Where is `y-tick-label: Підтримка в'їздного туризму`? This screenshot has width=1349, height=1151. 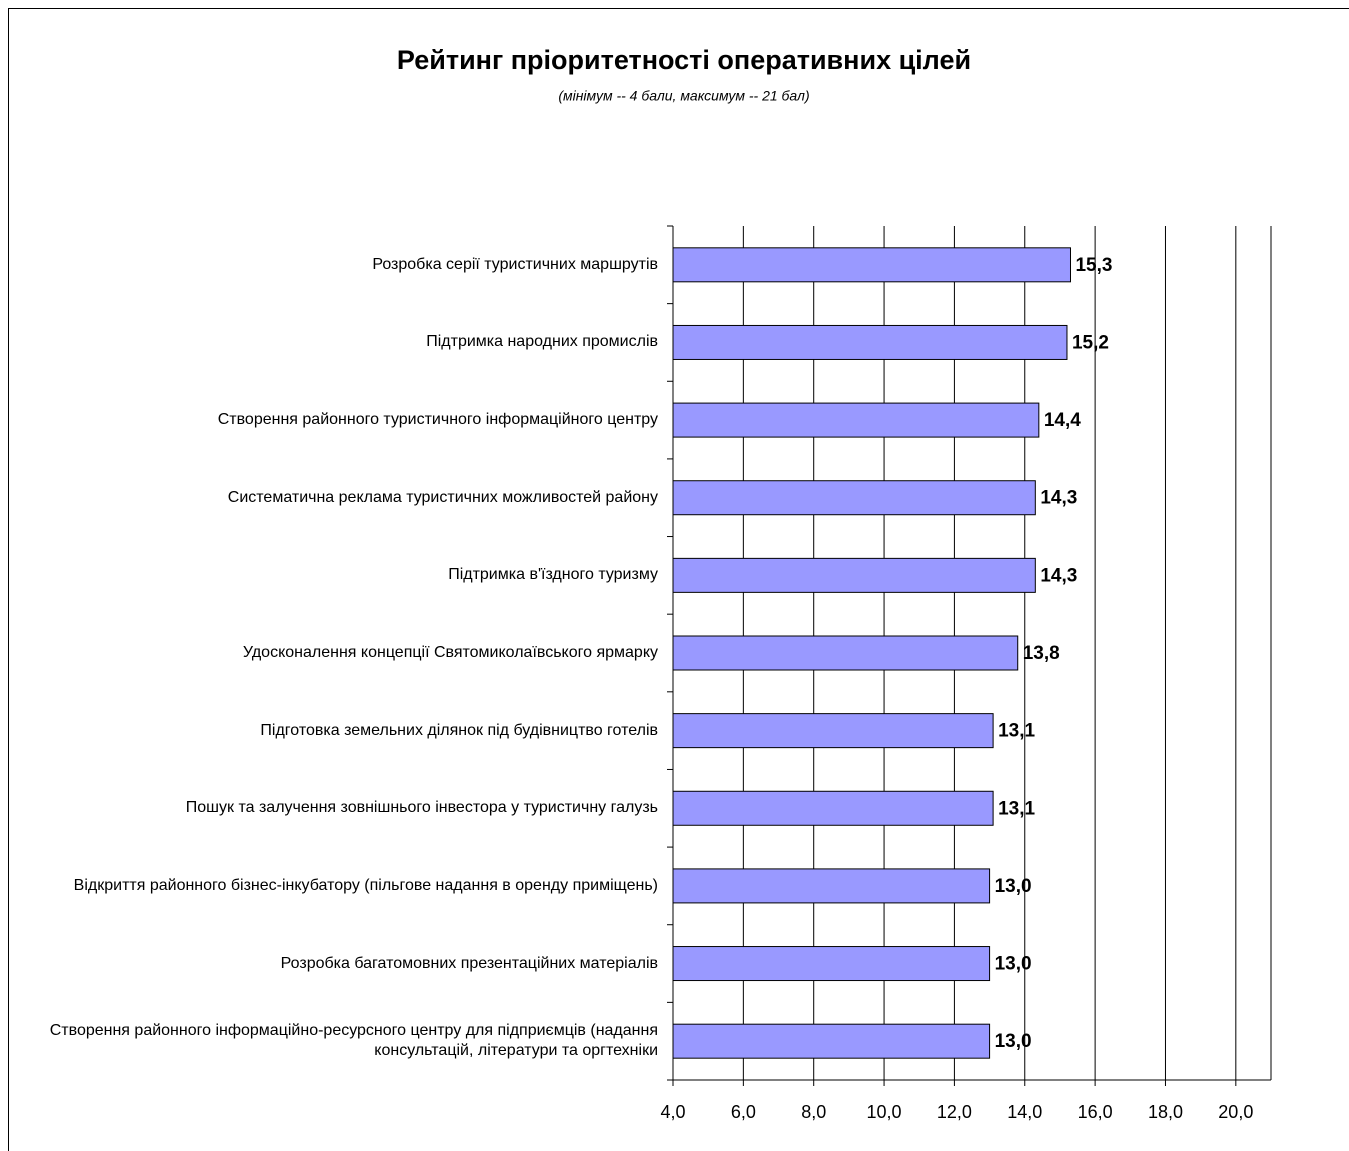
y-tick-label: Підтримка в'їздного туризму is located at coordinates (553, 575).